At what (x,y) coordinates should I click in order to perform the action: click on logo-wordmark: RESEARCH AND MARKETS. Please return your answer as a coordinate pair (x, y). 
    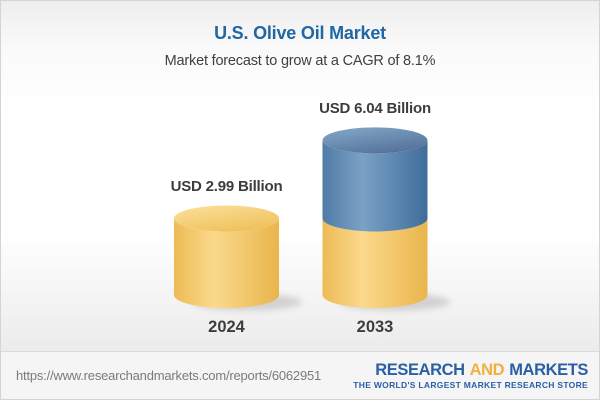
    Looking at the image, I should click on (481, 369).